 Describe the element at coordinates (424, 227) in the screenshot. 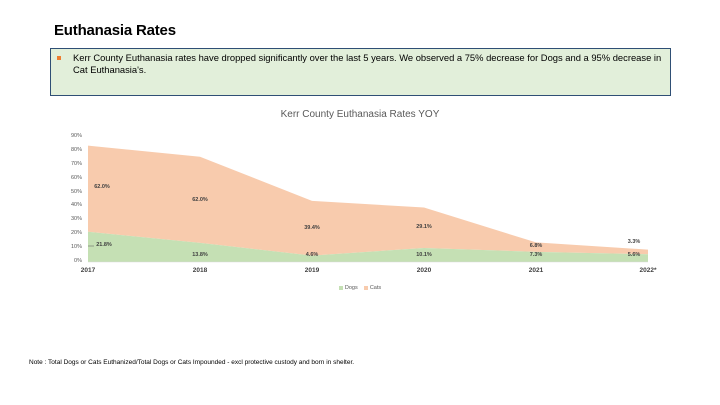

I see `cat-data-label: 29.1%` at that location.